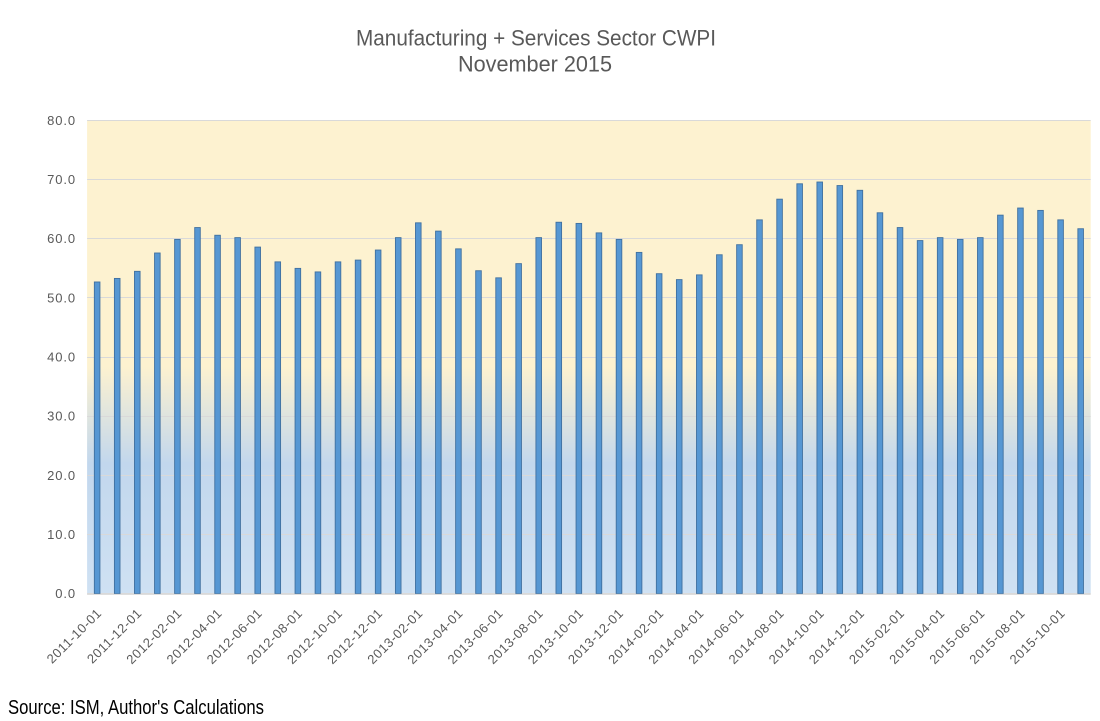  What do you see at coordinates (536, 38) in the screenshot?
I see `svg-text:Manufacturing + Services Secto: Manufacturing + Services Sector CWPI` at bounding box center [536, 38].